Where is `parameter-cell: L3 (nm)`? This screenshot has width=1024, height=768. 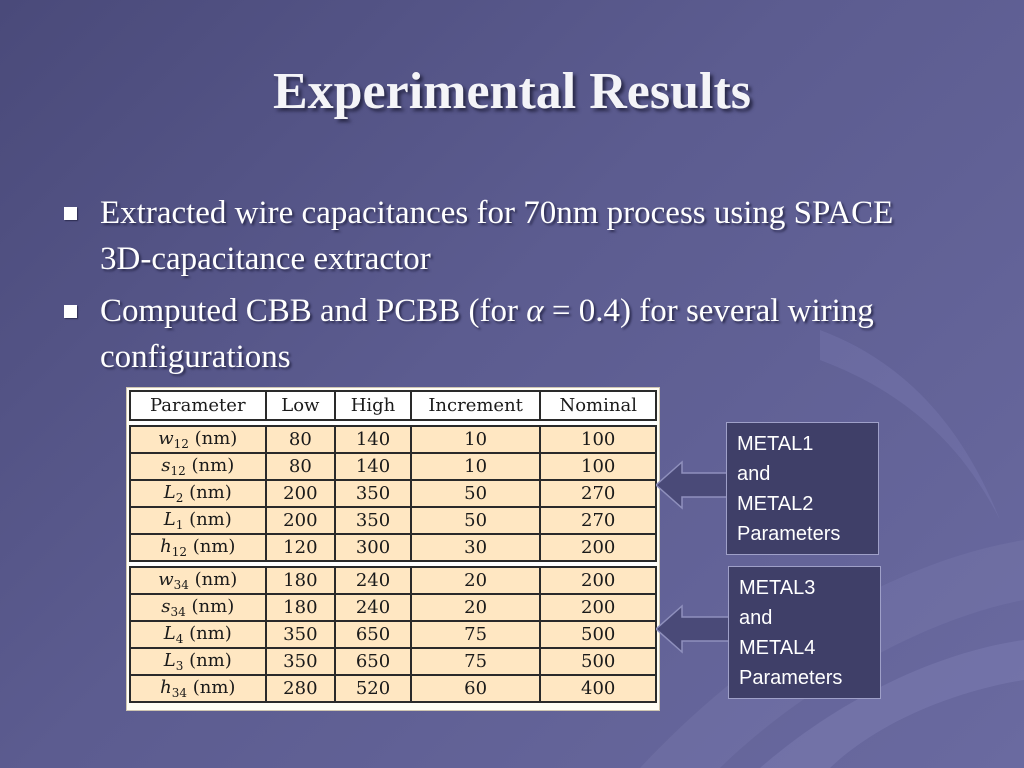
parameter-cell: L3 (nm) is located at coordinates (198, 661).